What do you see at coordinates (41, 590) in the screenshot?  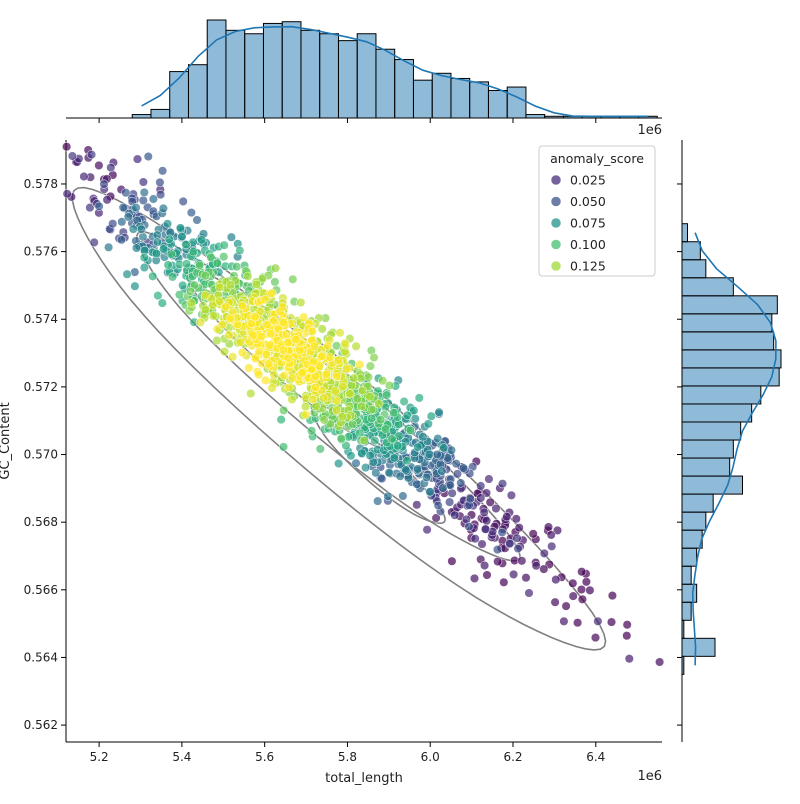 I see `y-tick-label: 0.566` at bounding box center [41, 590].